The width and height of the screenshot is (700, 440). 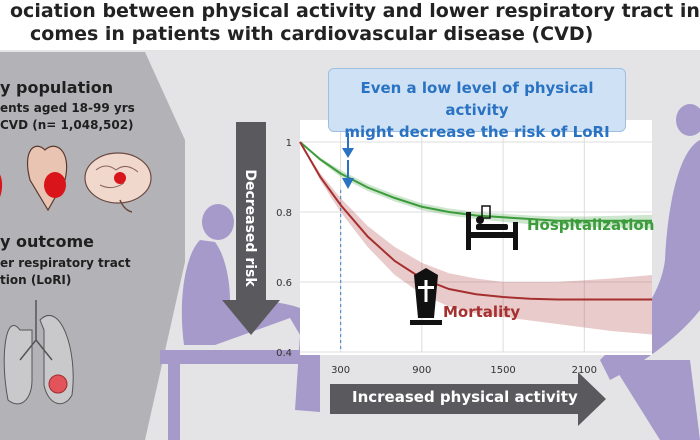 What do you see at coordinates (38, 352) in the screenshot?
I see `lungs-icon` at bounding box center [38, 352].